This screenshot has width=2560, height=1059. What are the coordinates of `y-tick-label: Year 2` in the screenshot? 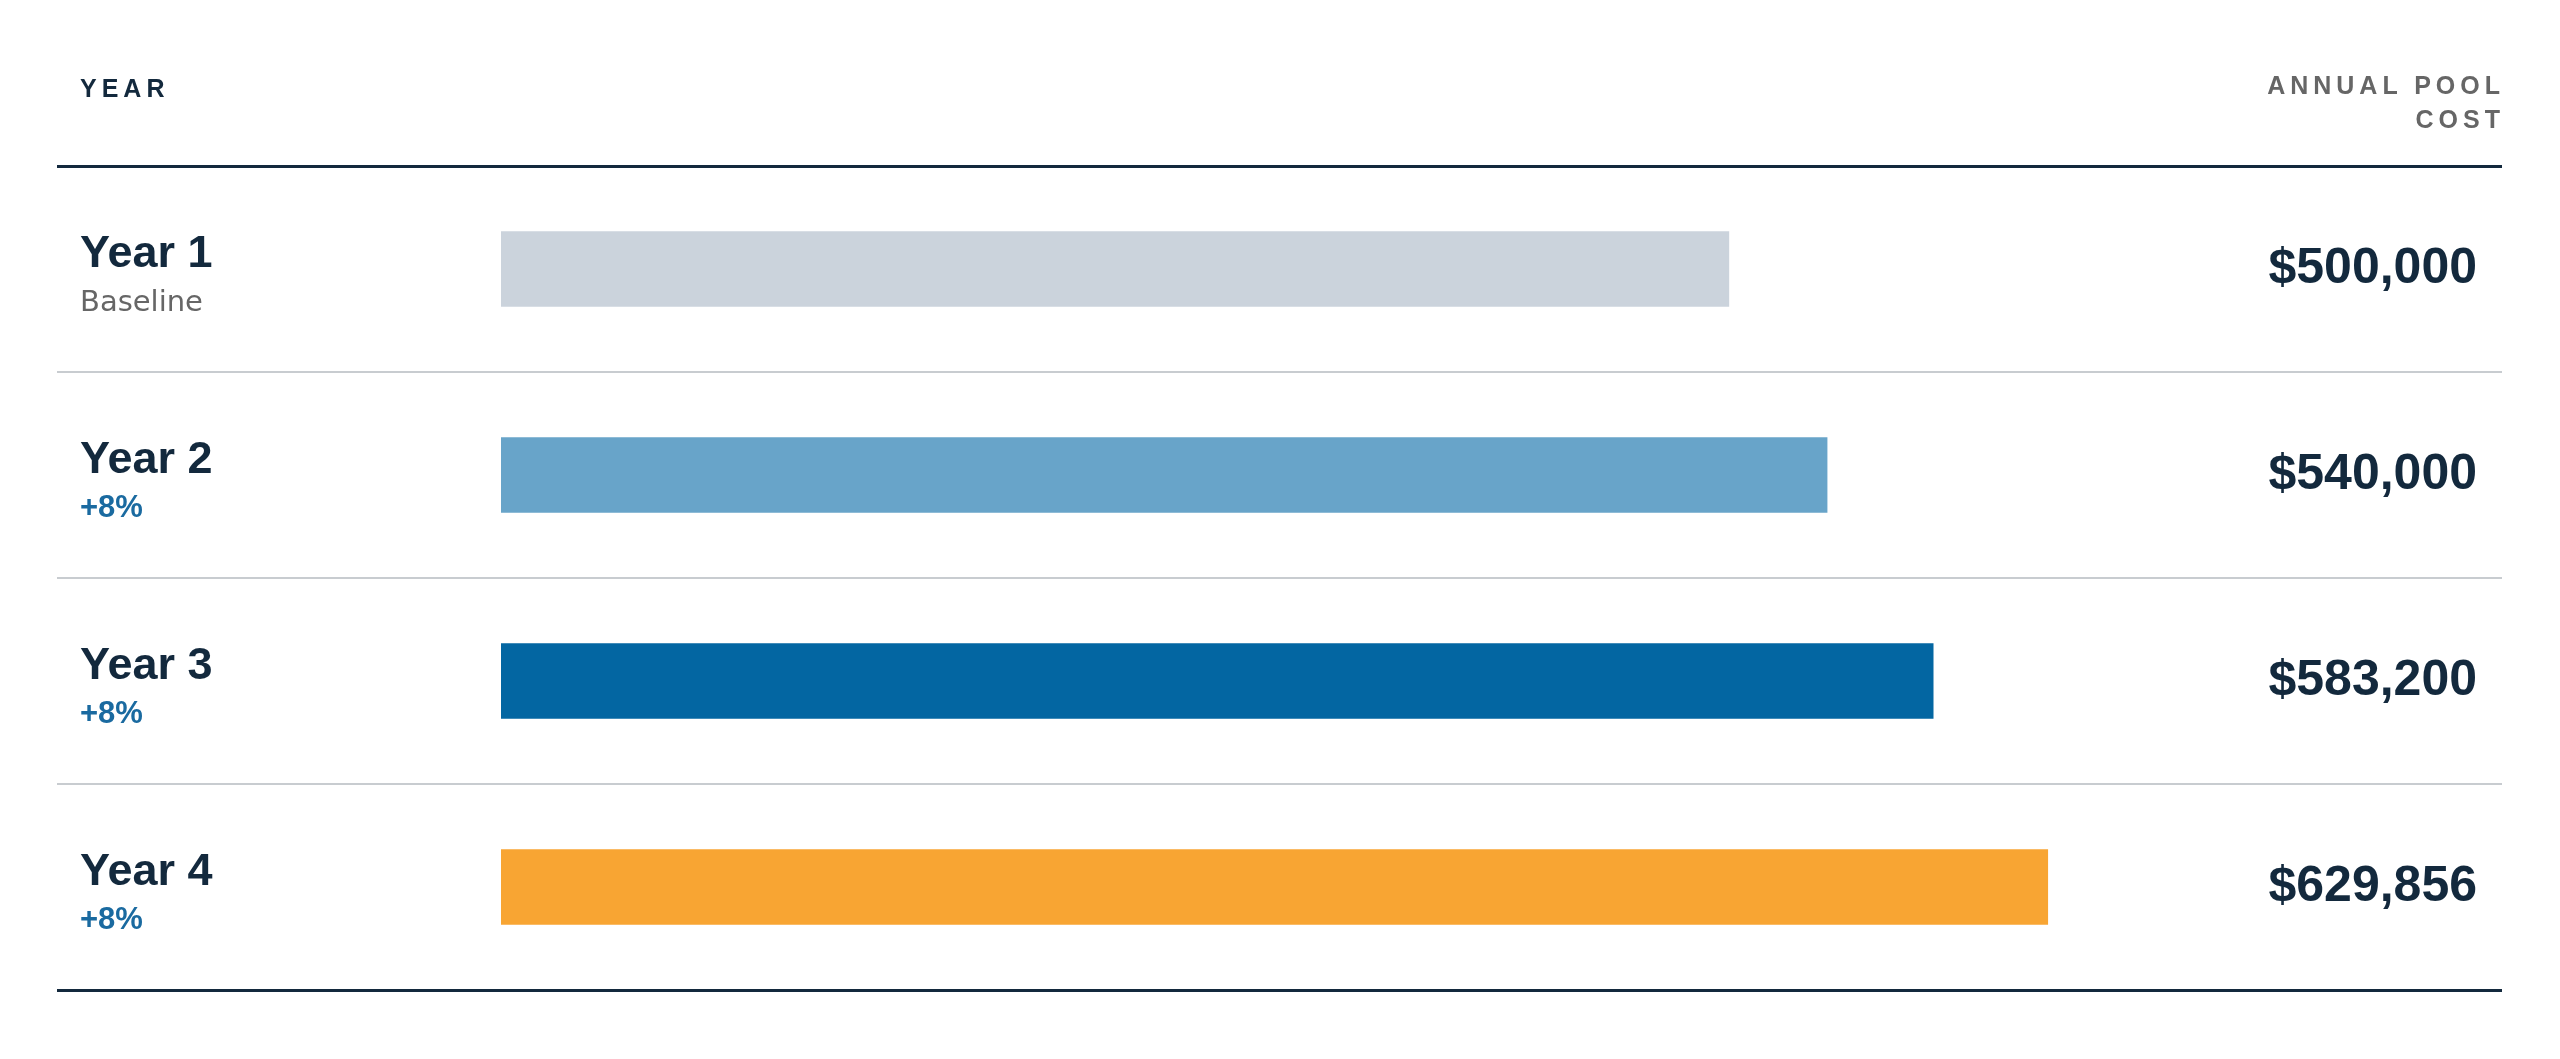 It's located at (146, 457).